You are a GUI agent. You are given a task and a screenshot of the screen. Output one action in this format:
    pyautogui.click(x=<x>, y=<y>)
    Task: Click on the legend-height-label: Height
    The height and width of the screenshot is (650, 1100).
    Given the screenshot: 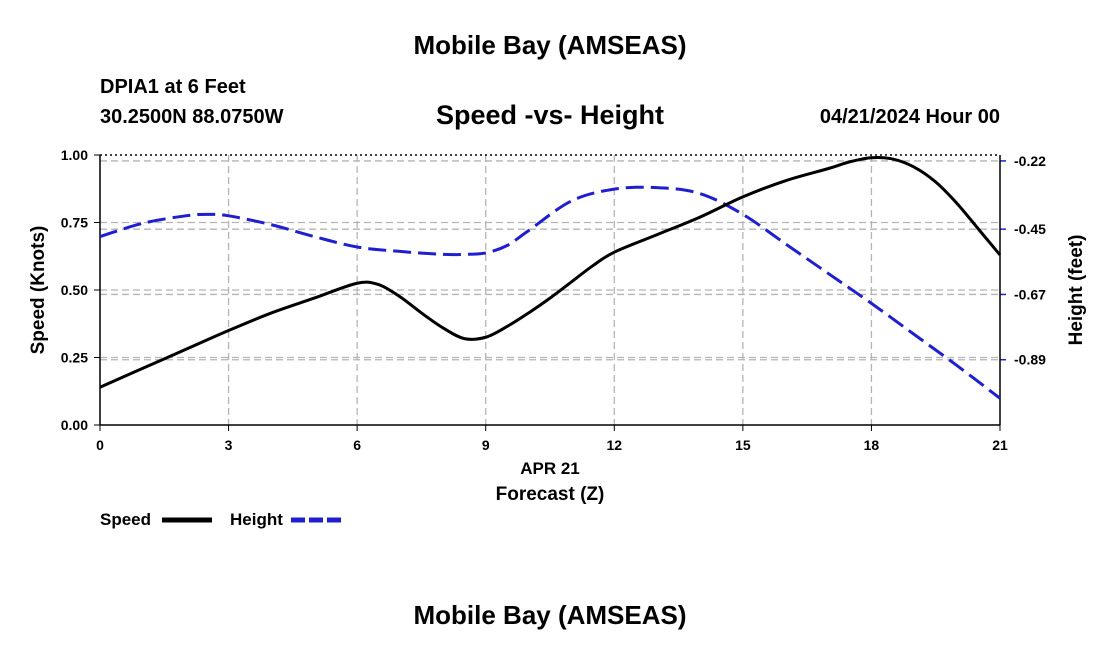 What is the action you would take?
    pyautogui.click(x=256, y=519)
    